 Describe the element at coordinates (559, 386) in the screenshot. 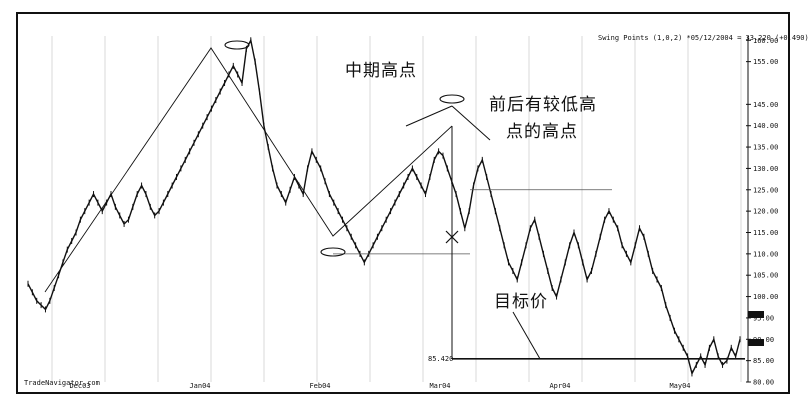

I see `x-tick-label: Apr04` at that location.